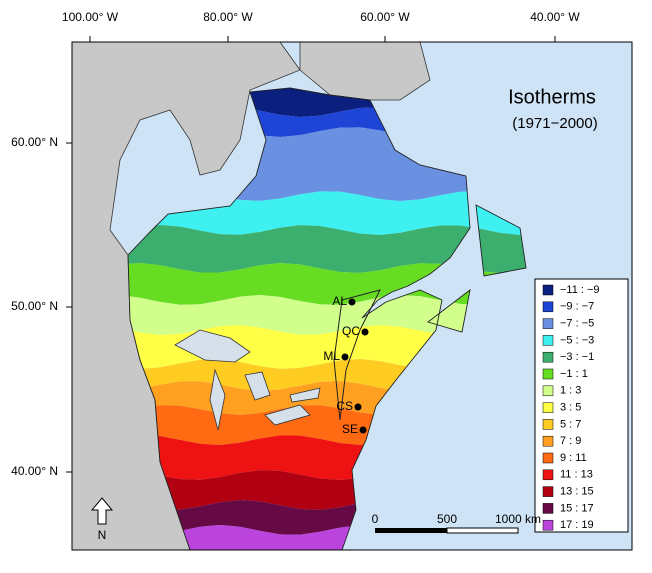  Describe the element at coordinates (577, 340) in the screenshot. I see `legend-label: −5 : −3` at that location.